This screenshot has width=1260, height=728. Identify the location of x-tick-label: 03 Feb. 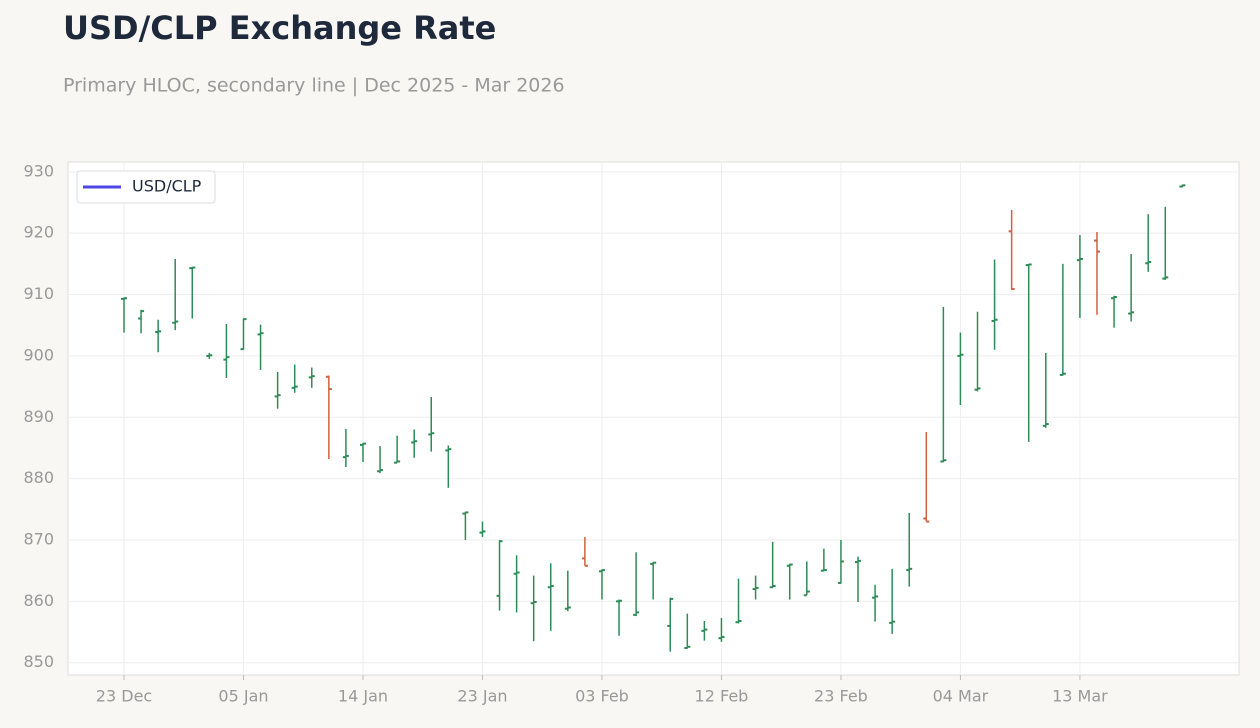
(602, 696).